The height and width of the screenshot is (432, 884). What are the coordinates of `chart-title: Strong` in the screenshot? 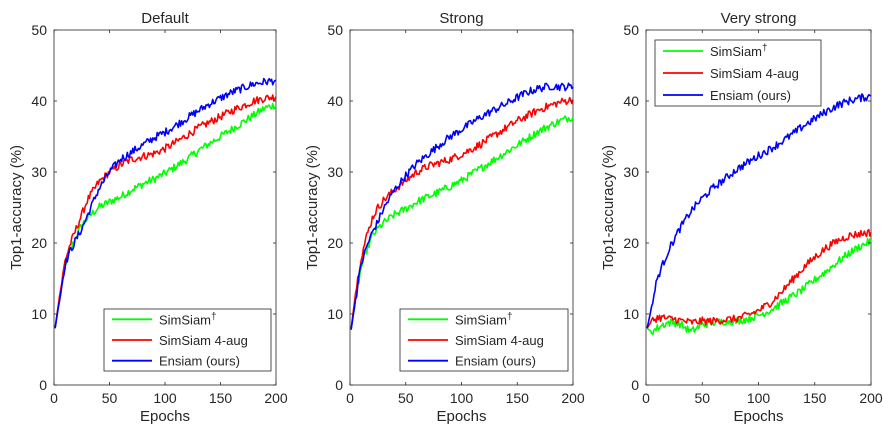 It's located at (461, 18).